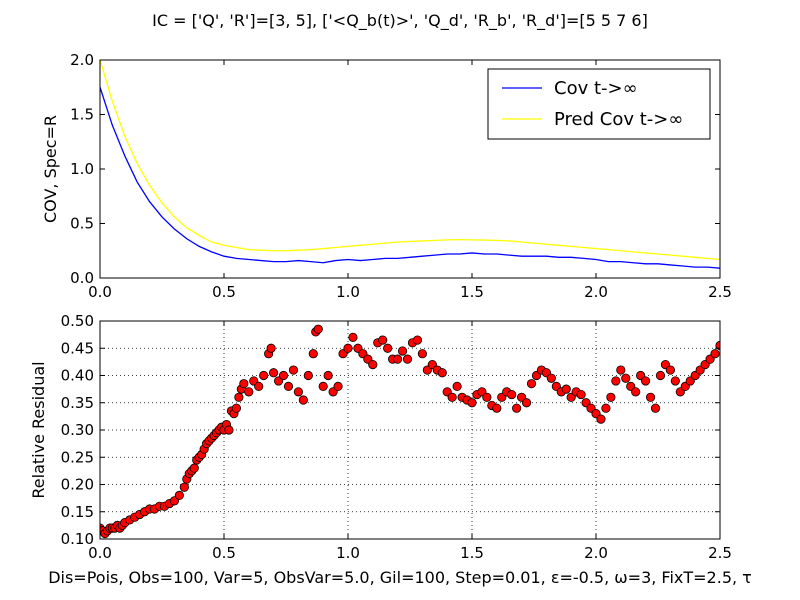  Describe the element at coordinates (77, 403) in the screenshot. I see `y-tick-label: 0.35` at that location.